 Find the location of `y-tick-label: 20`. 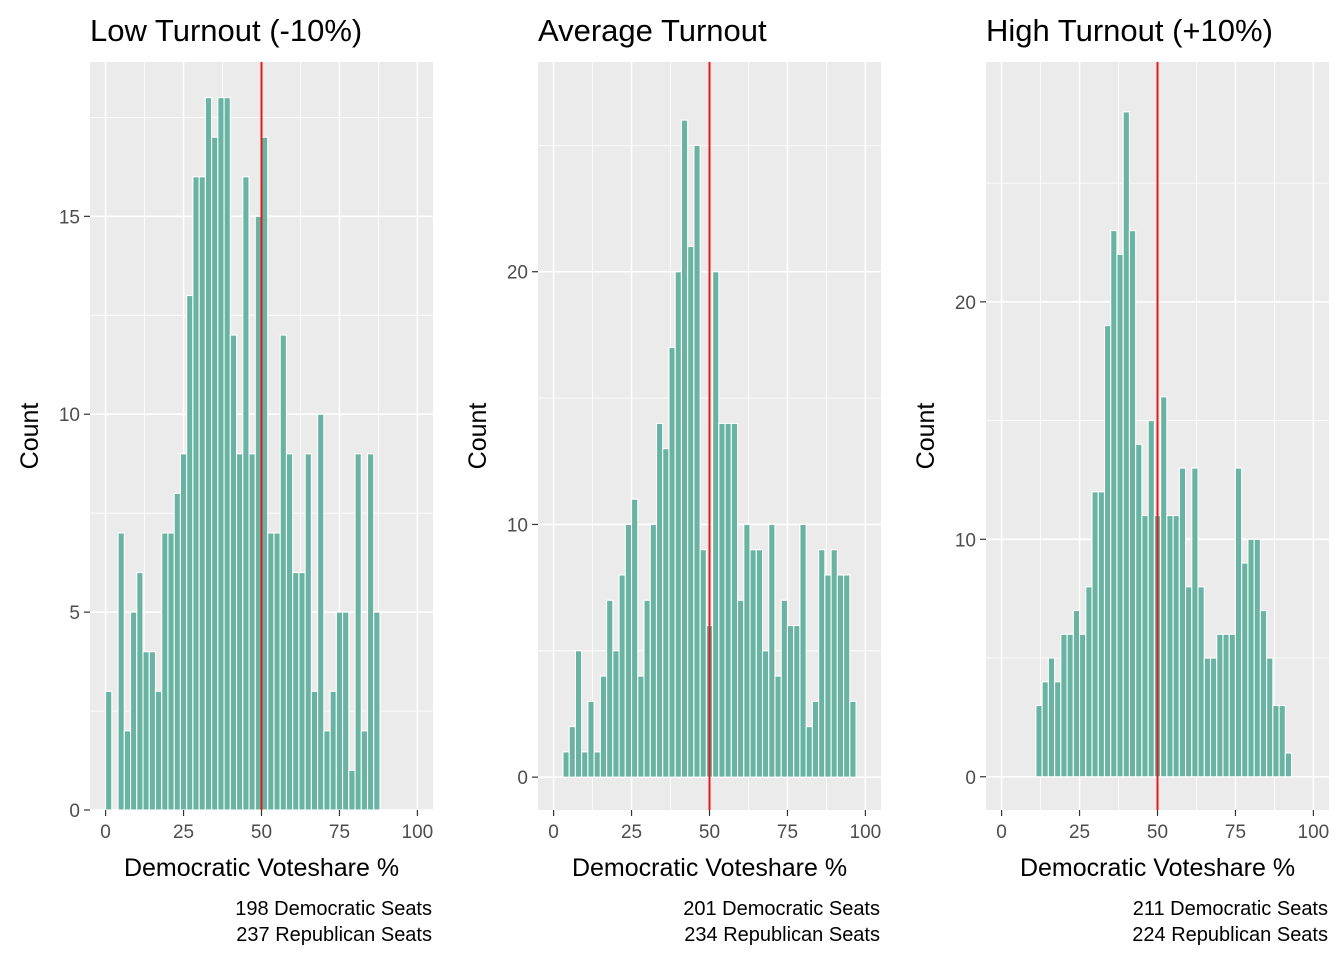

y-tick-label: 20 is located at coordinates (517, 273).